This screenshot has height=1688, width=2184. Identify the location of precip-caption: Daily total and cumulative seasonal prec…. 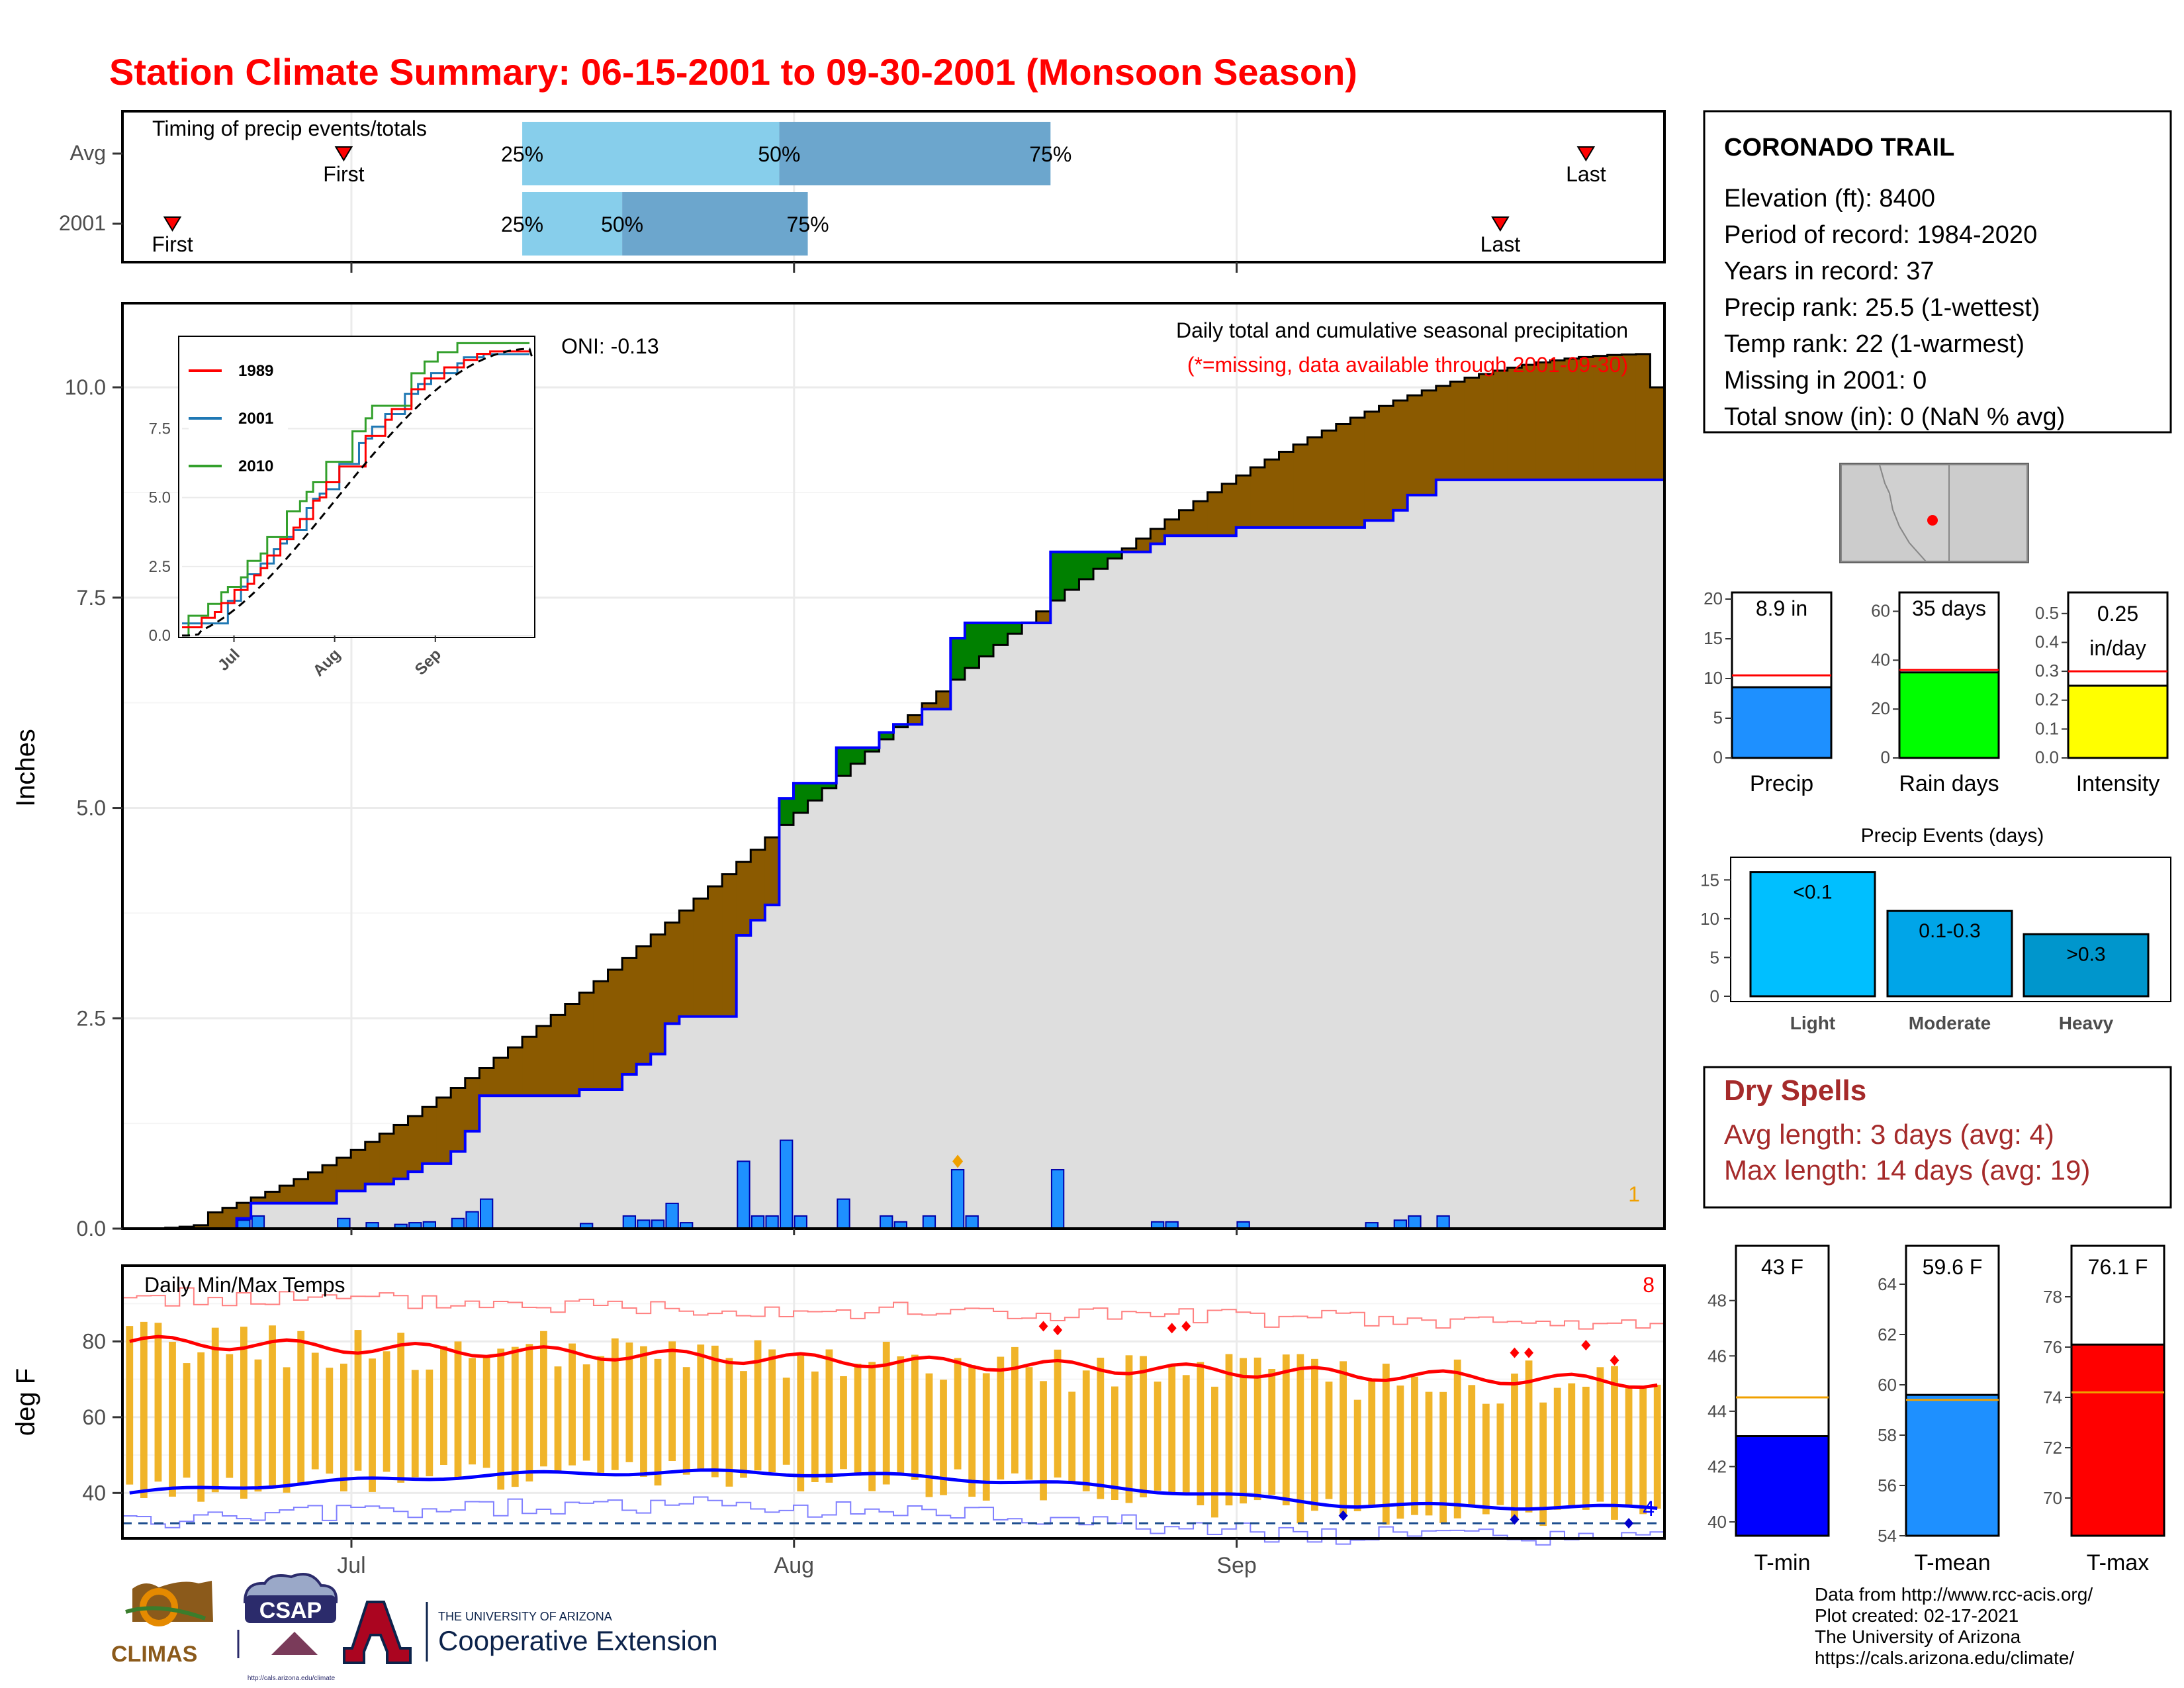
(1402, 330).